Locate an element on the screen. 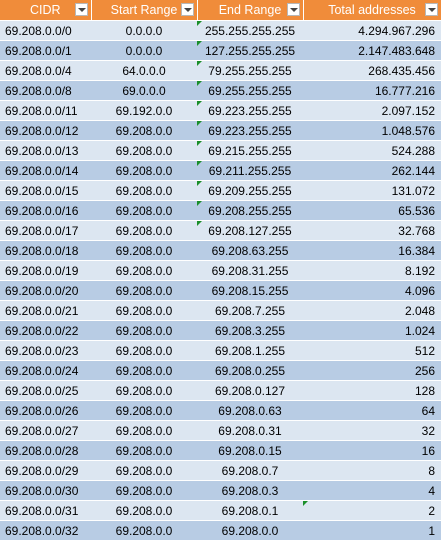  cell-end-range: 69.208.0.127 is located at coordinates (250, 390).